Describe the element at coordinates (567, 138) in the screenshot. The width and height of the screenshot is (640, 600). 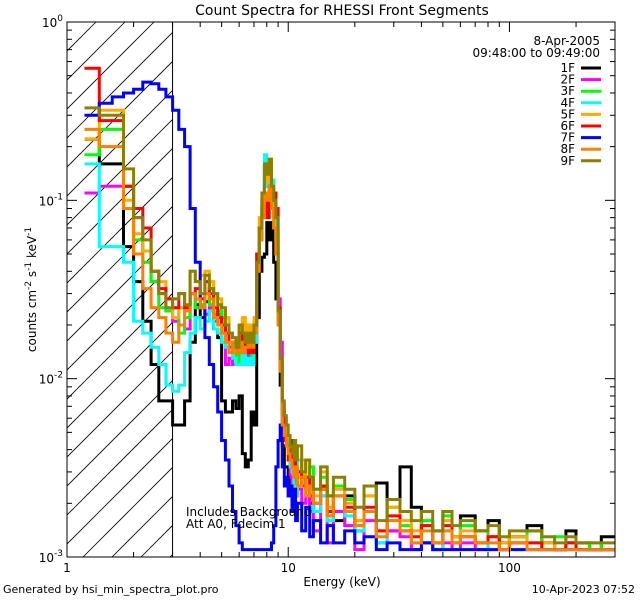
I see `legend-label-7F: 7F` at that location.